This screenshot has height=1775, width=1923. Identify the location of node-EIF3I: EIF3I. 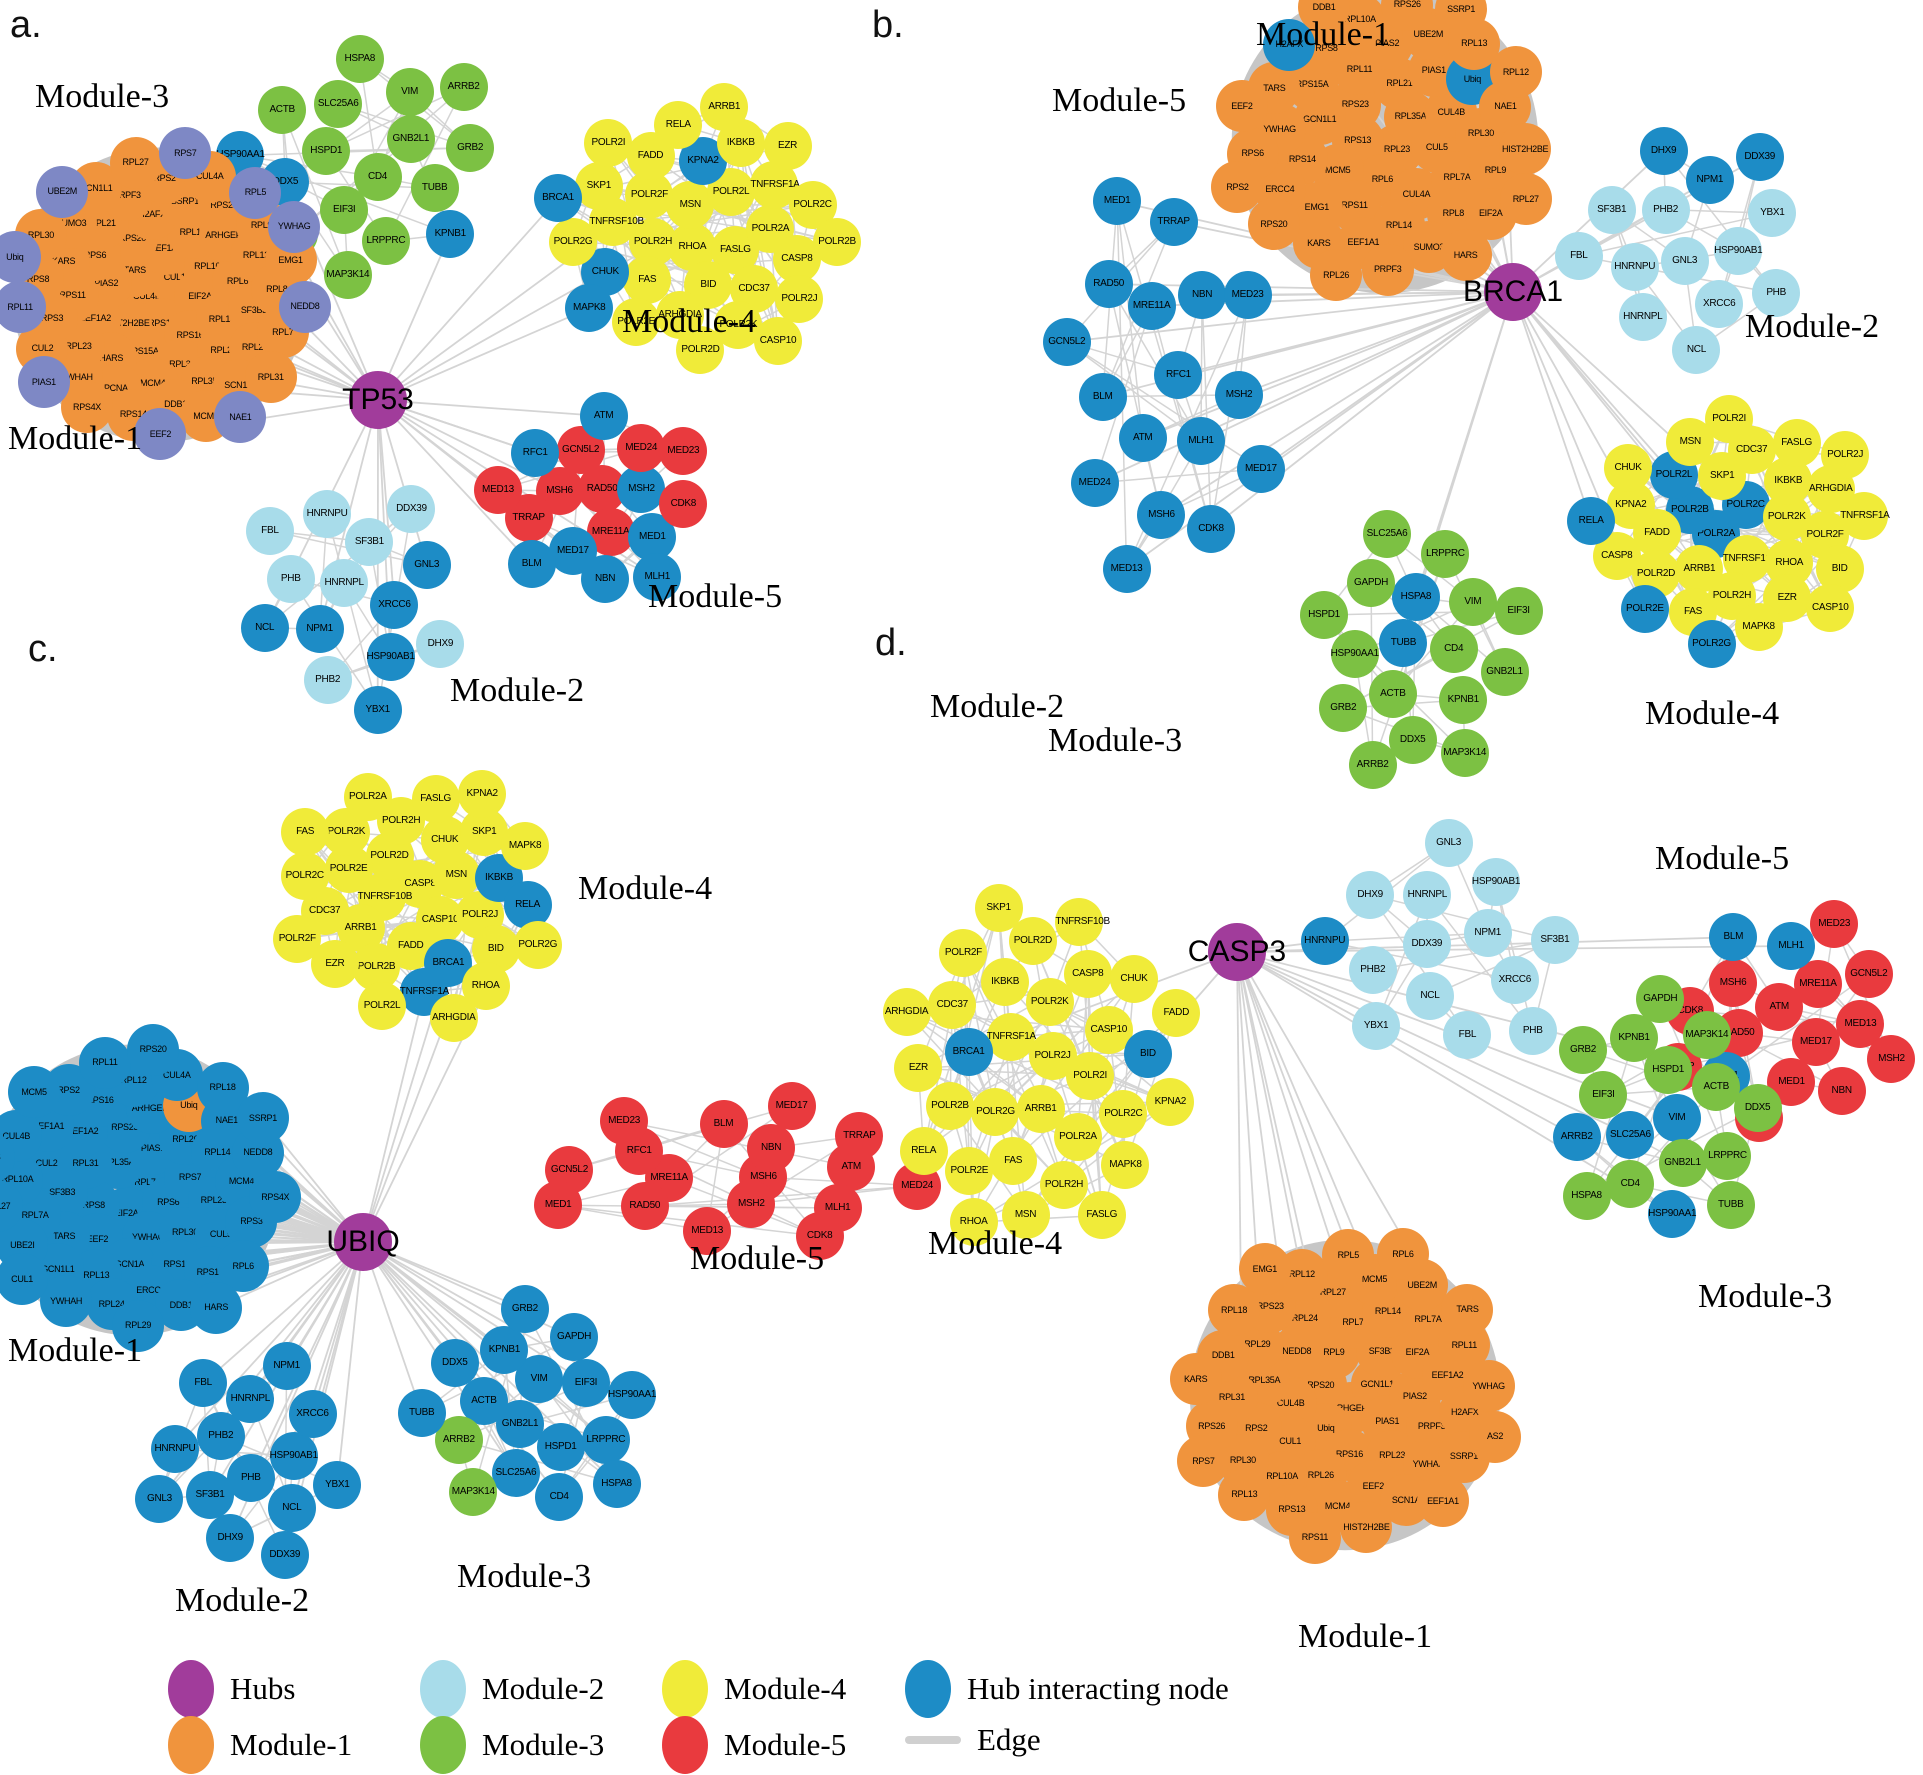
(1603, 1094).